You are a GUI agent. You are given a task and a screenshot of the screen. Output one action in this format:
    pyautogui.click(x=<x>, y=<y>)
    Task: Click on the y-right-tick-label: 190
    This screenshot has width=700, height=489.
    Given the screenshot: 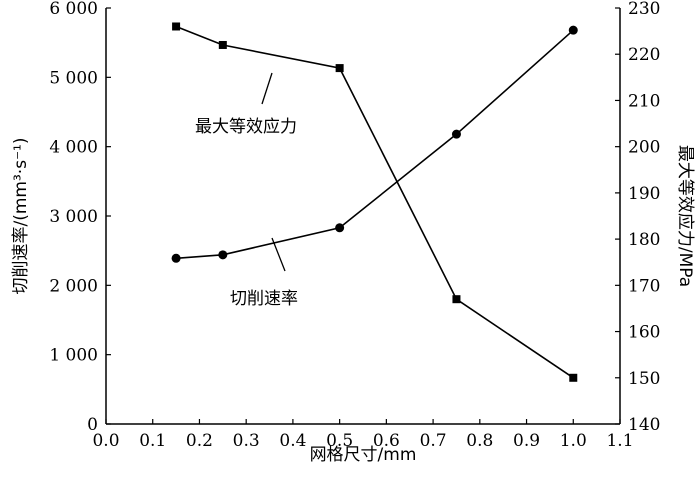 What is the action you would take?
    pyautogui.click(x=644, y=194)
    